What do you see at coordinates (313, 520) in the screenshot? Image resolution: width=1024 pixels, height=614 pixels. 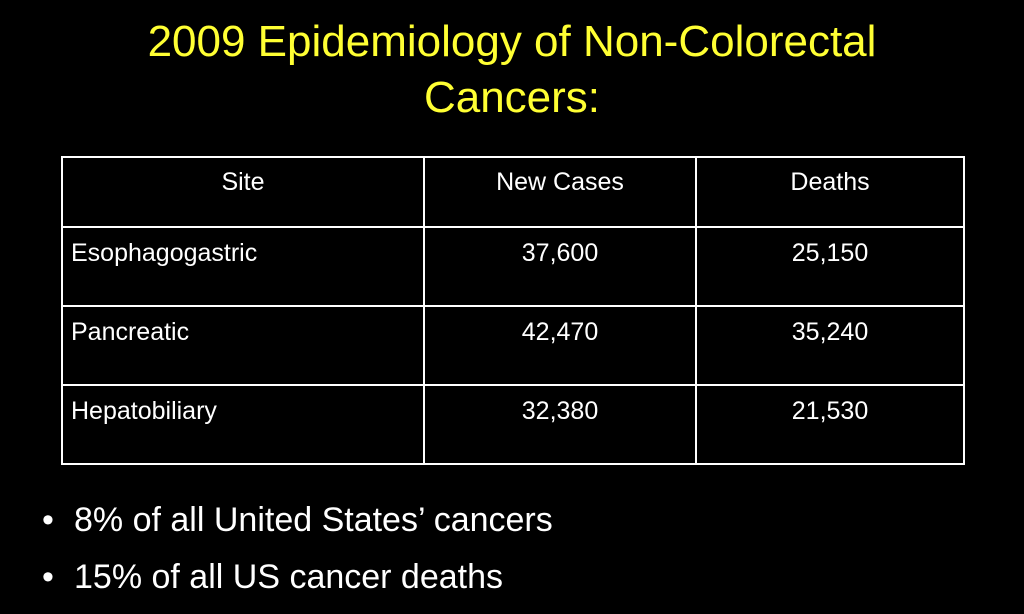 I see `bullet-text: 8% of all United States’ cancers` at bounding box center [313, 520].